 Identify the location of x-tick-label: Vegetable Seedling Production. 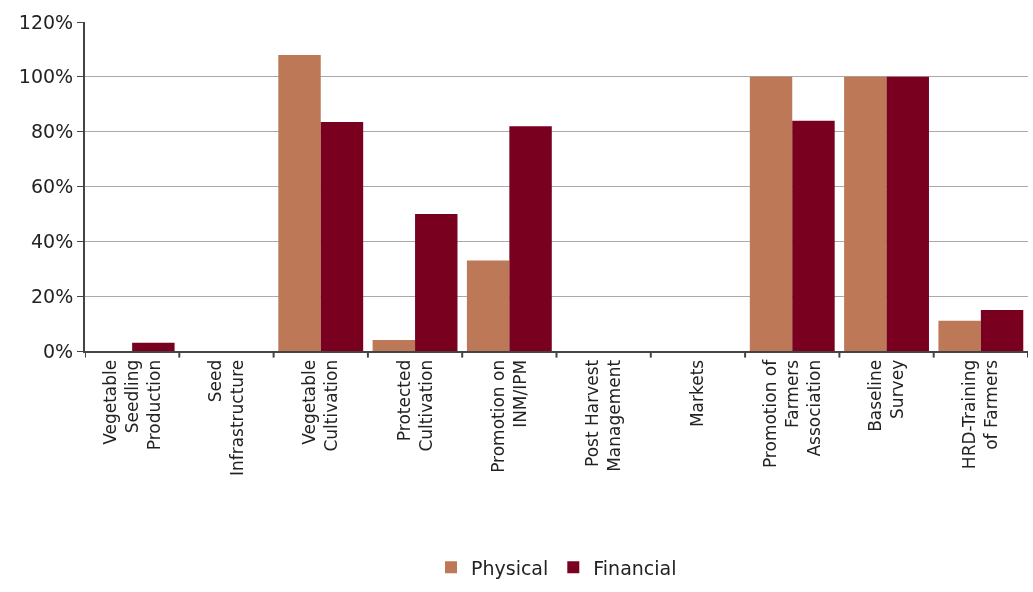
(131, 405).